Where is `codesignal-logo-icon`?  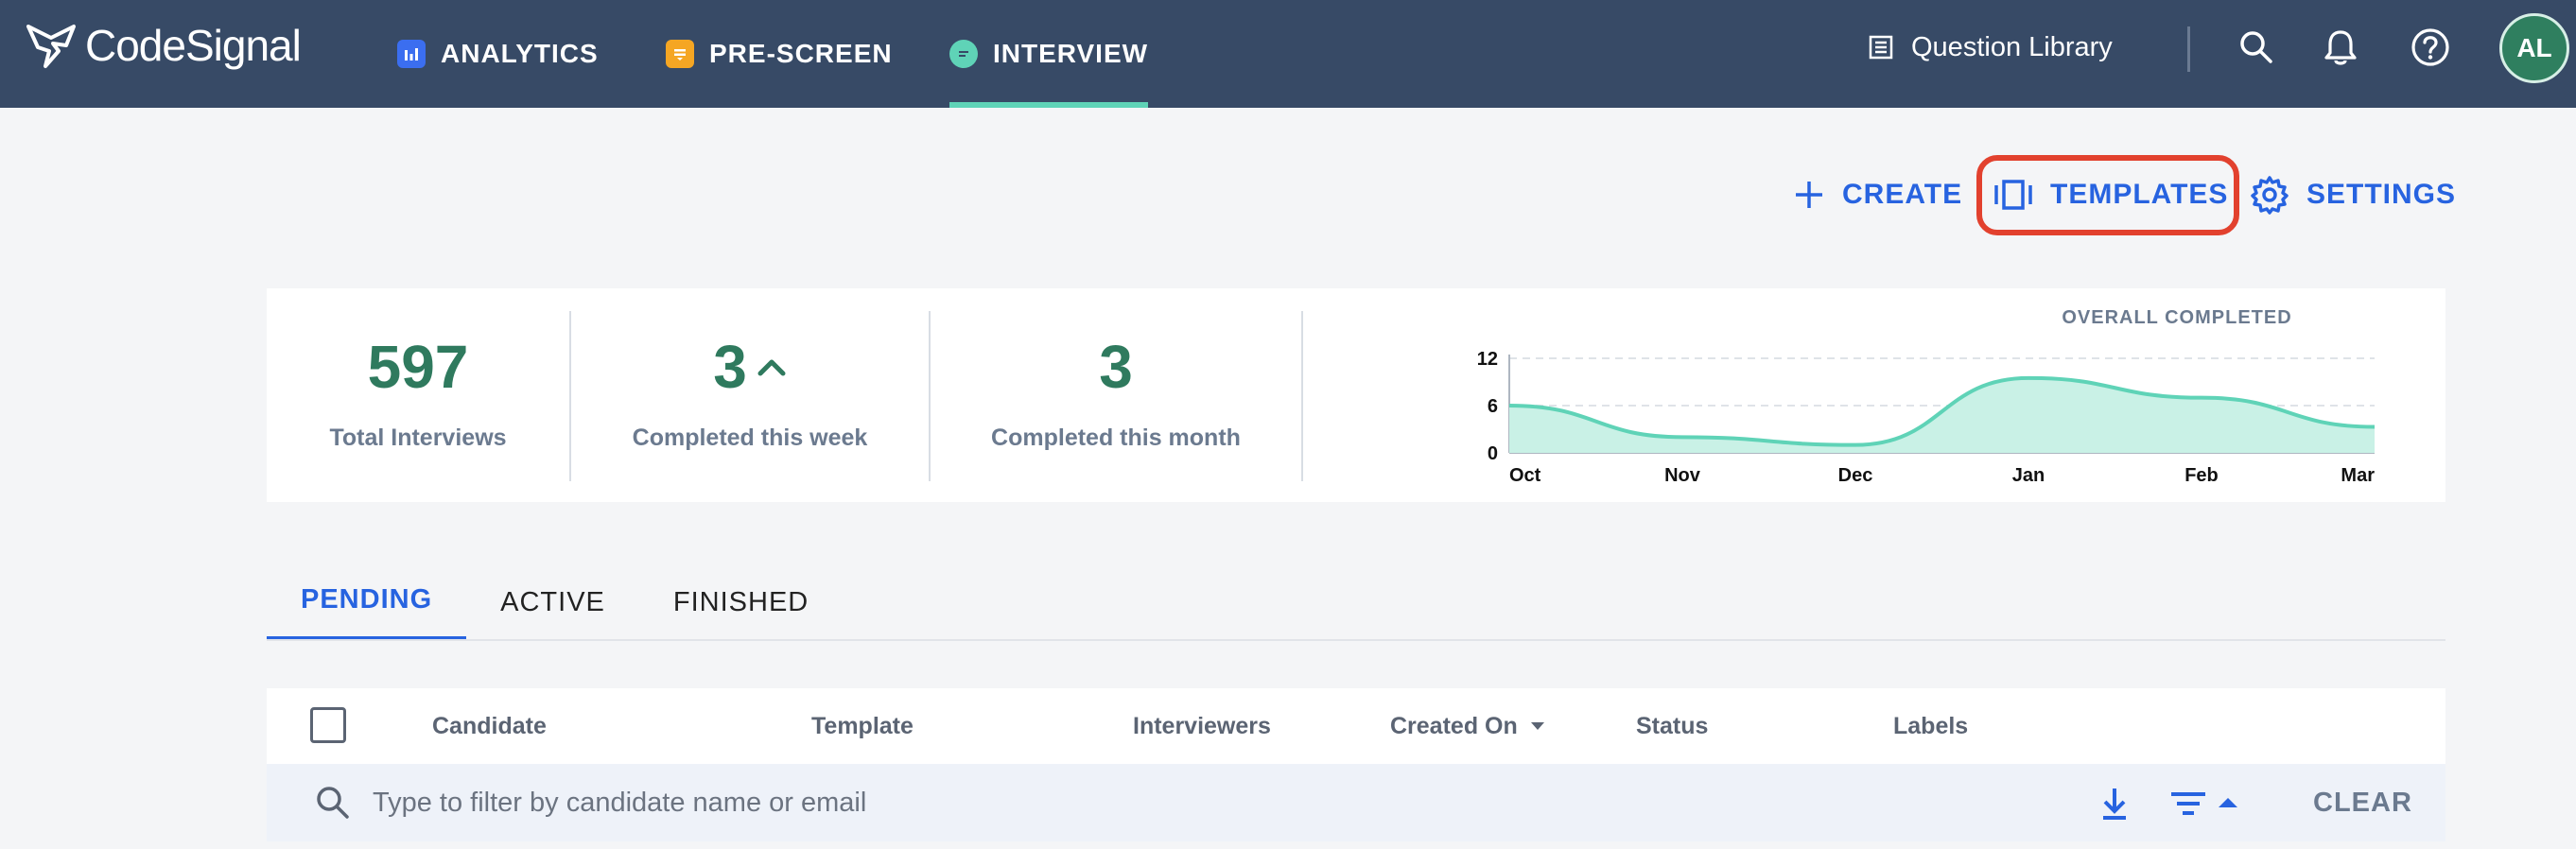 codesignal-logo-icon is located at coordinates (51, 46).